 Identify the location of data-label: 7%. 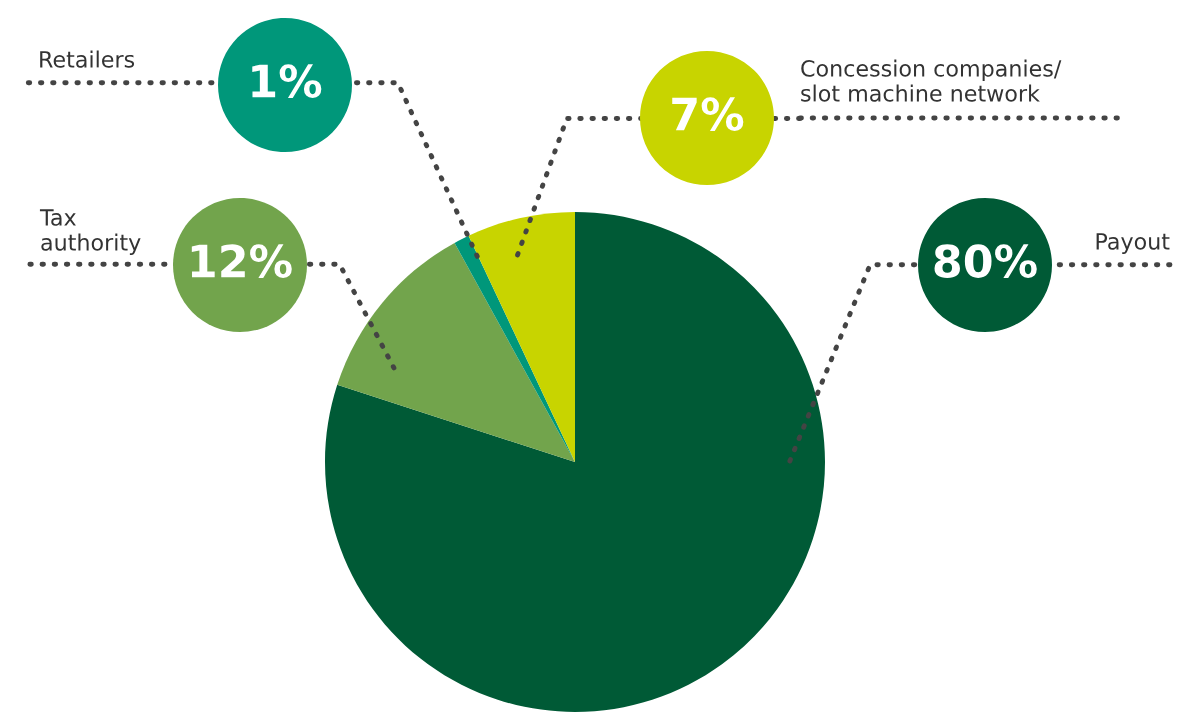
(708, 114).